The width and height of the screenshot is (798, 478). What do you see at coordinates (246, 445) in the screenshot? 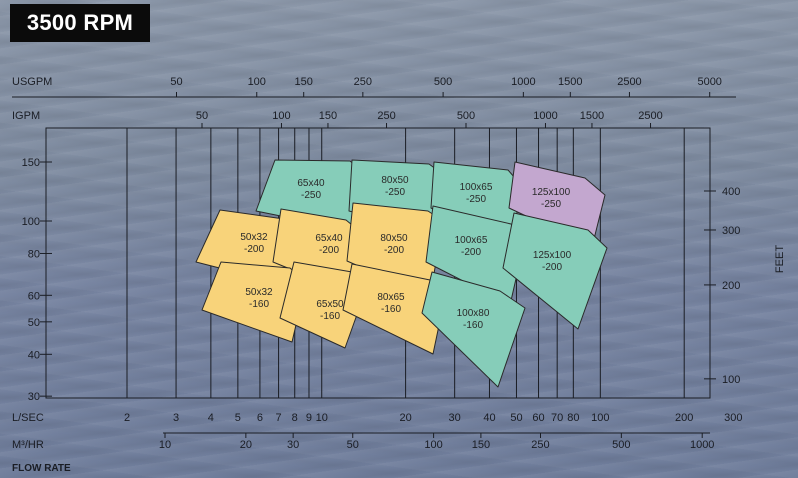
I see `m3hr-tick-label: 20` at bounding box center [246, 445].